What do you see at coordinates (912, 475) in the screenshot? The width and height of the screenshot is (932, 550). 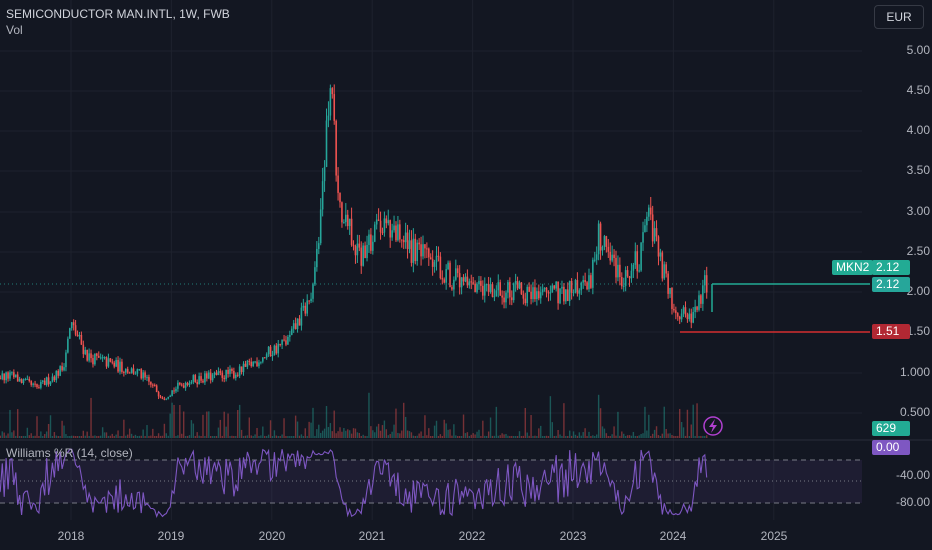 I see `indicator-tick: -40.00` at bounding box center [912, 475].